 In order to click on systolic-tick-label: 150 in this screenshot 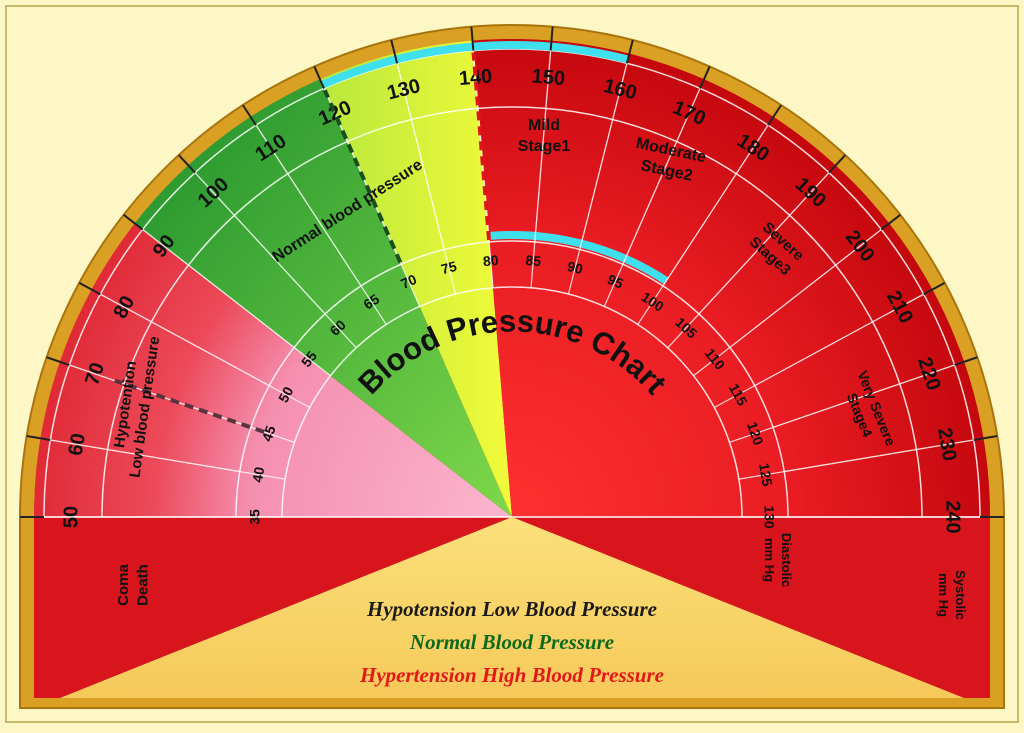, I will do `click(548, 77)`.